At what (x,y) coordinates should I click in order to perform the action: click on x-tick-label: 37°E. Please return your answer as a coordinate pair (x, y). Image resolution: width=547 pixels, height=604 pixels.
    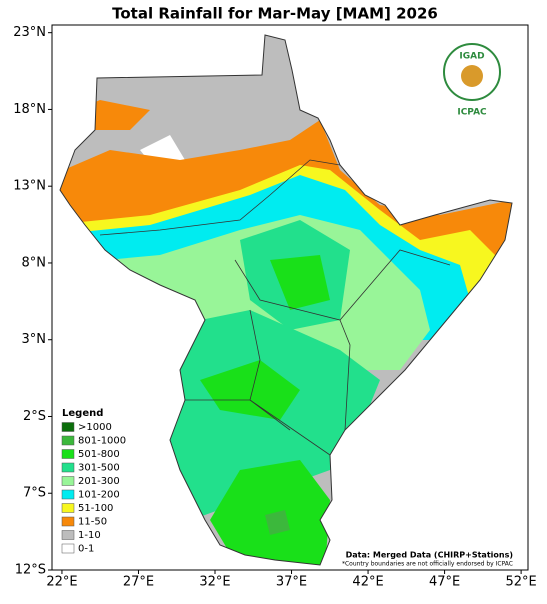
    Looking at the image, I should click on (291, 582).